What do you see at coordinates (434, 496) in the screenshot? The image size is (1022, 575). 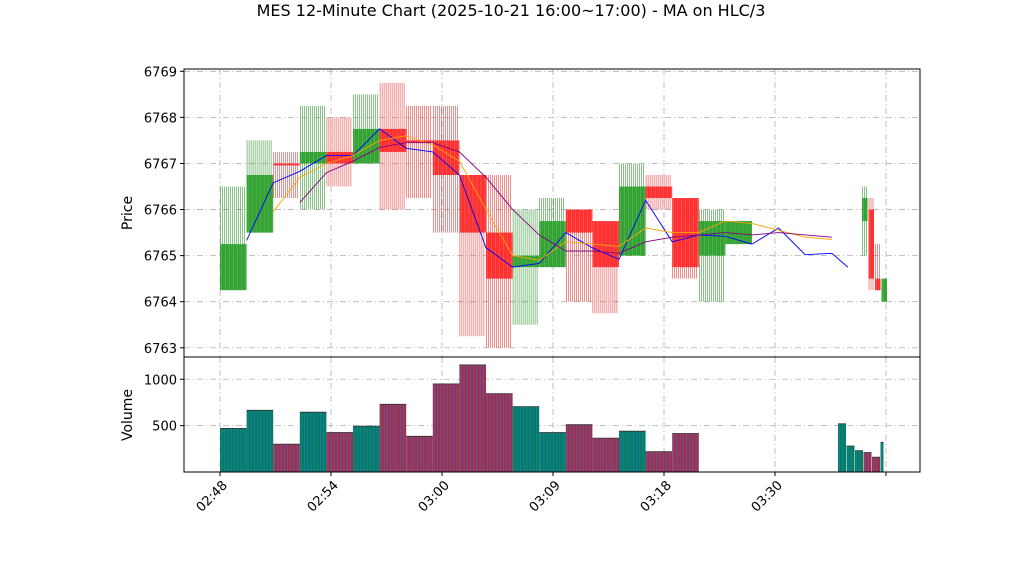 I see `time-tick-label: 03:00` at bounding box center [434, 496].